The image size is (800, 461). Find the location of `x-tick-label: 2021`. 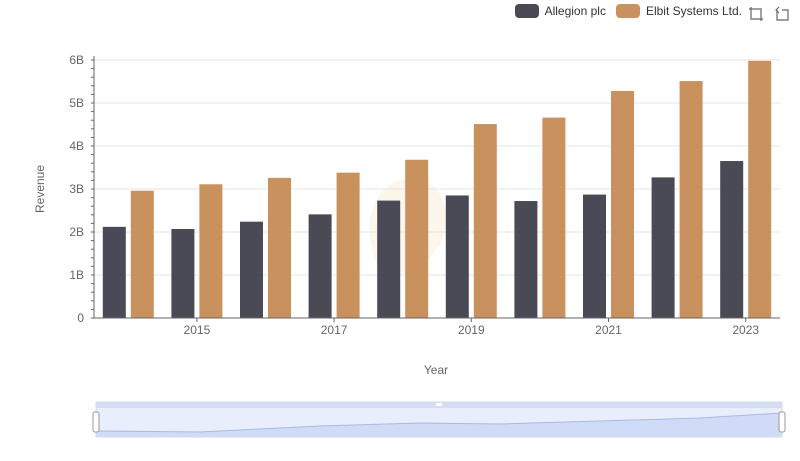

x-tick-label: 2021 is located at coordinates (608, 330).